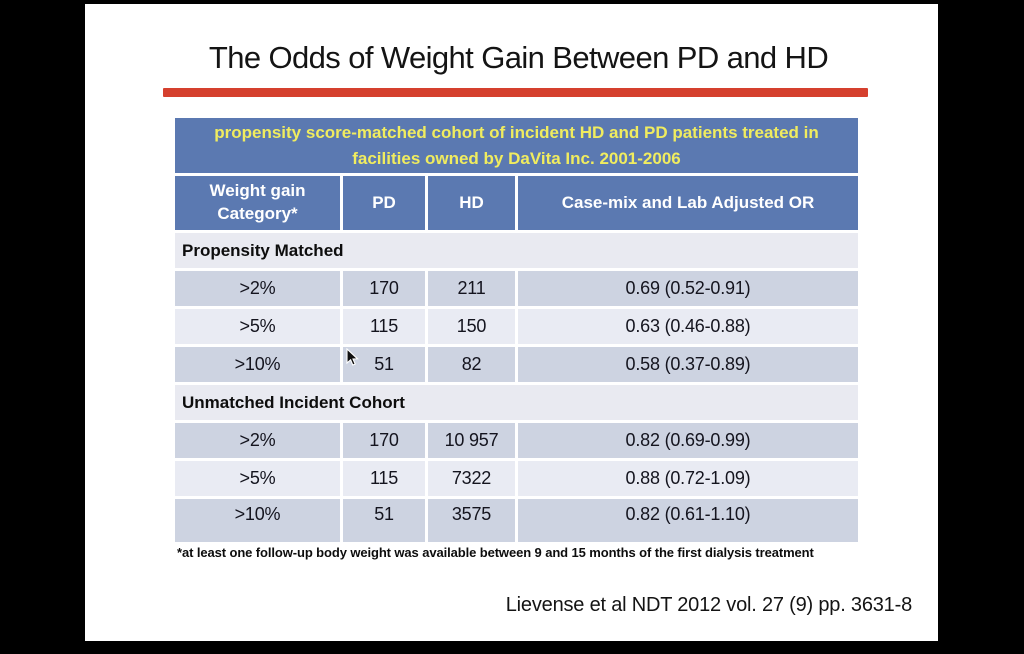 The height and width of the screenshot is (654, 1024). Describe the element at coordinates (471, 326) in the screenshot. I see `cell-hd: 150` at that location.